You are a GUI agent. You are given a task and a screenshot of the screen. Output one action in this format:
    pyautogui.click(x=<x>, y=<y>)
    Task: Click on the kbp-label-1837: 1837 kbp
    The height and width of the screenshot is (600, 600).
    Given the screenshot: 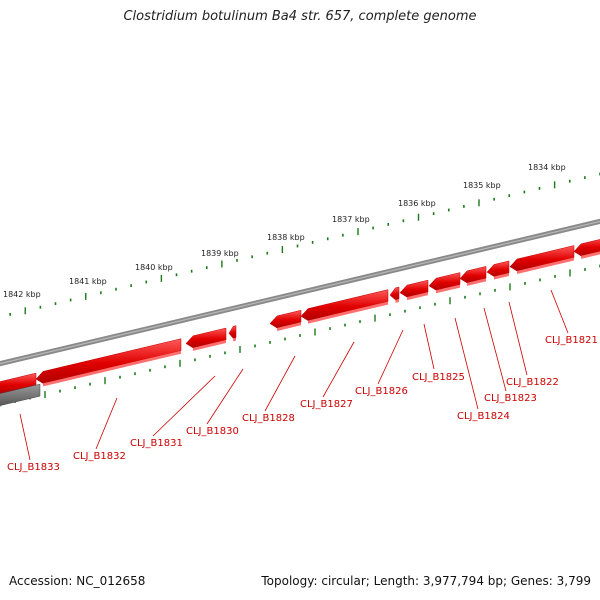 What is the action you would take?
    pyautogui.click(x=351, y=219)
    